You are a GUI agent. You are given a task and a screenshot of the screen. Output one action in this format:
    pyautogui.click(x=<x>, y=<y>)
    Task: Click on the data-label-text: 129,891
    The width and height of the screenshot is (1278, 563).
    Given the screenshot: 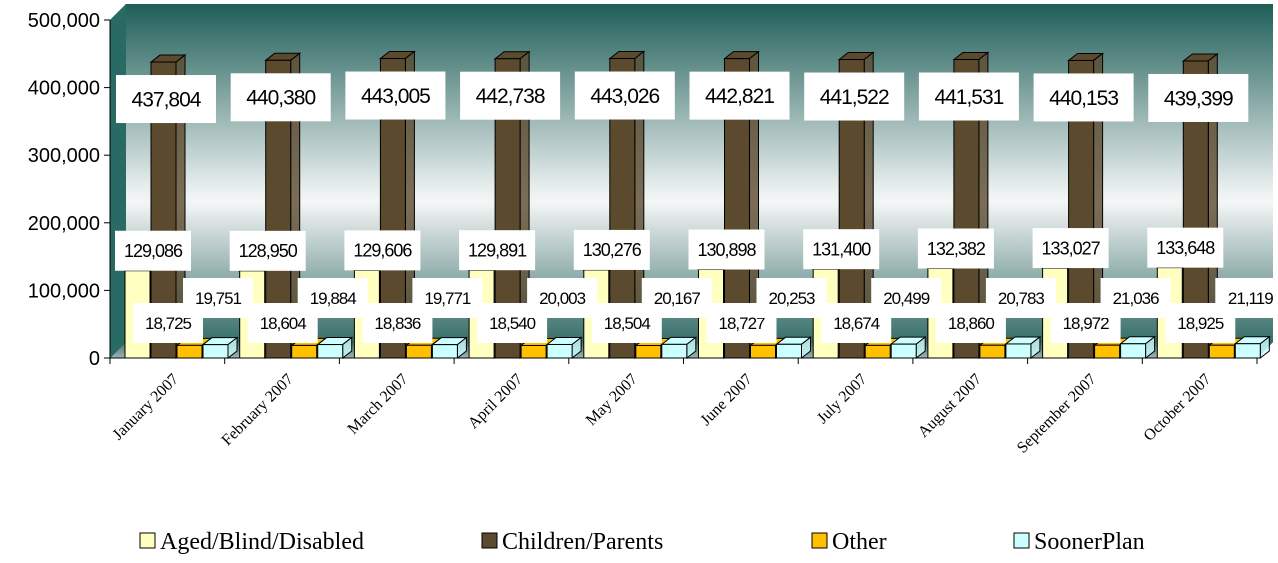 What is the action you would take?
    pyautogui.click(x=497, y=250)
    